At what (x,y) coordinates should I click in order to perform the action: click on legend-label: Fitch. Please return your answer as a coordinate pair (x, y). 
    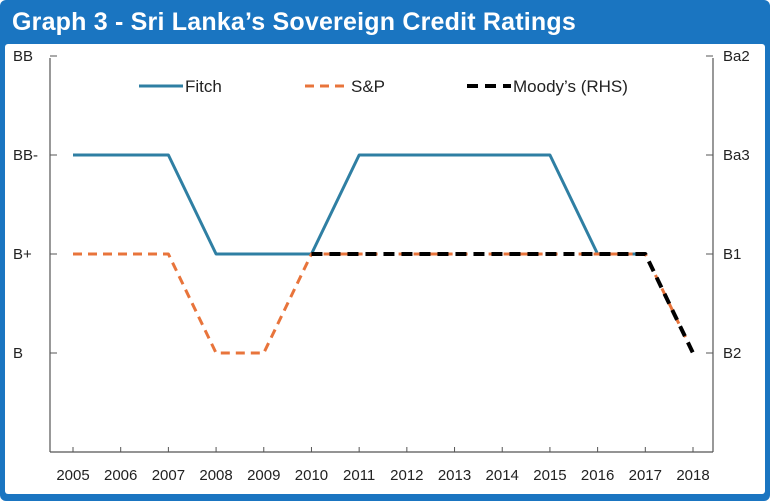
    Looking at the image, I should click on (203, 86).